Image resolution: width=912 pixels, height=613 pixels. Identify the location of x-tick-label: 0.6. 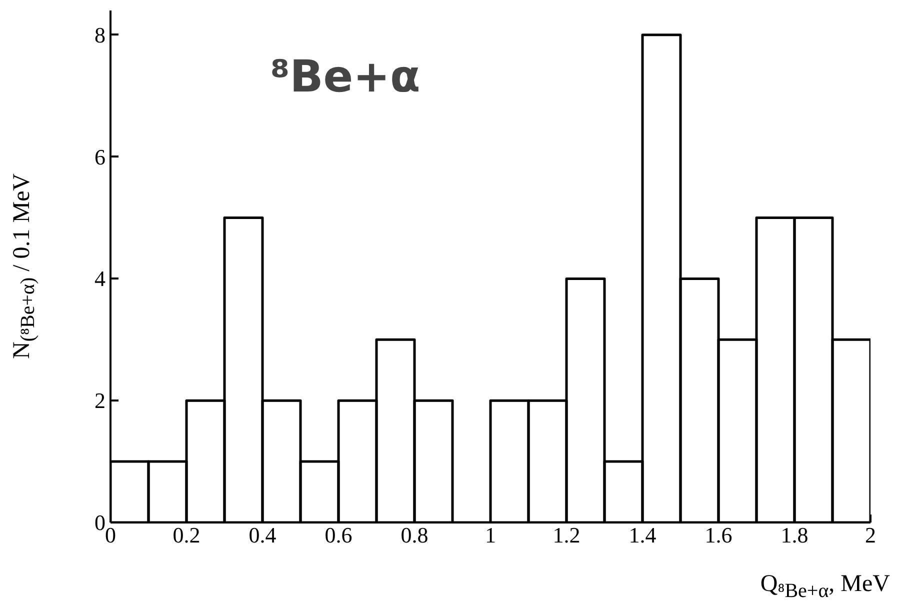
(338, 535).